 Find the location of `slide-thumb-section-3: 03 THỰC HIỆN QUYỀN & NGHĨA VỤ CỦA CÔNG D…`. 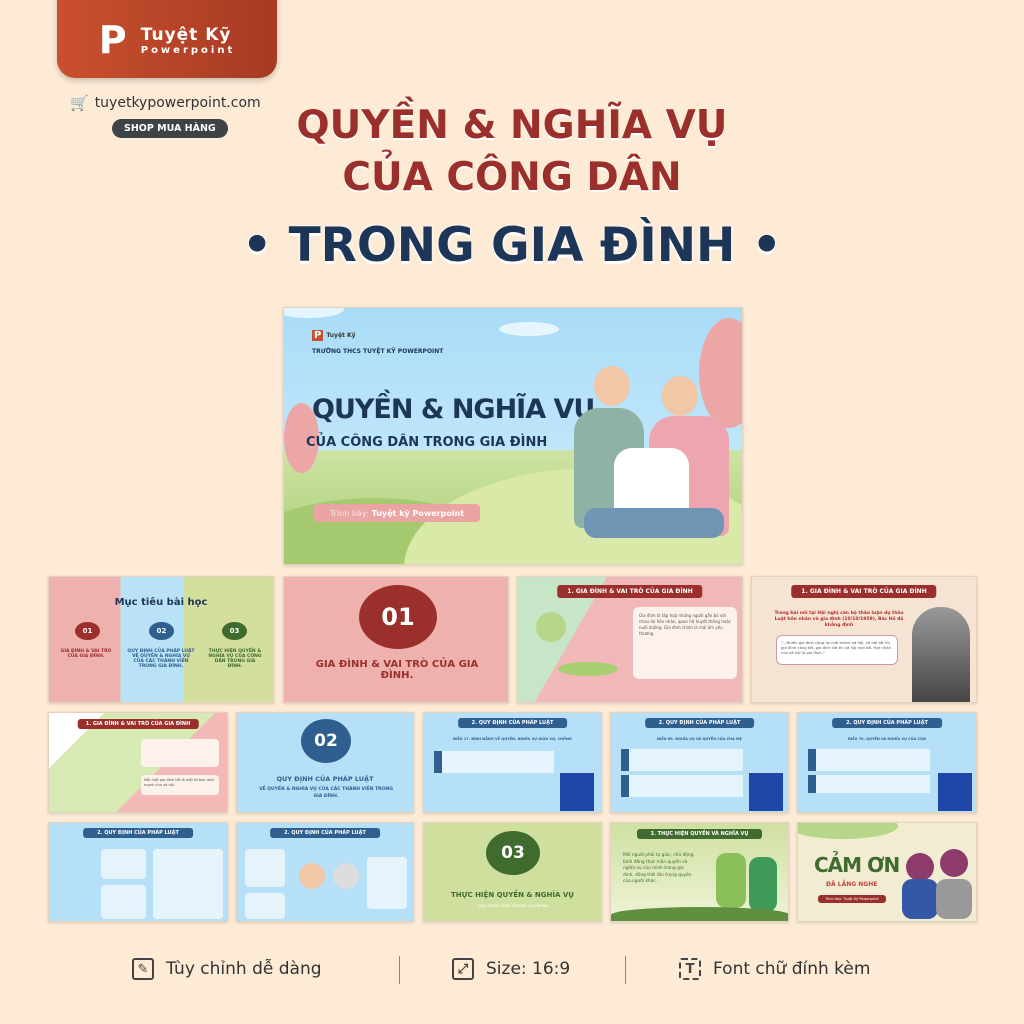

slide-thumb-section-3: 03 THỰC HIỆN QUYỀN & NGHĨA VỤ CỦA CÔNG D… is located at coordinates (512, 872).